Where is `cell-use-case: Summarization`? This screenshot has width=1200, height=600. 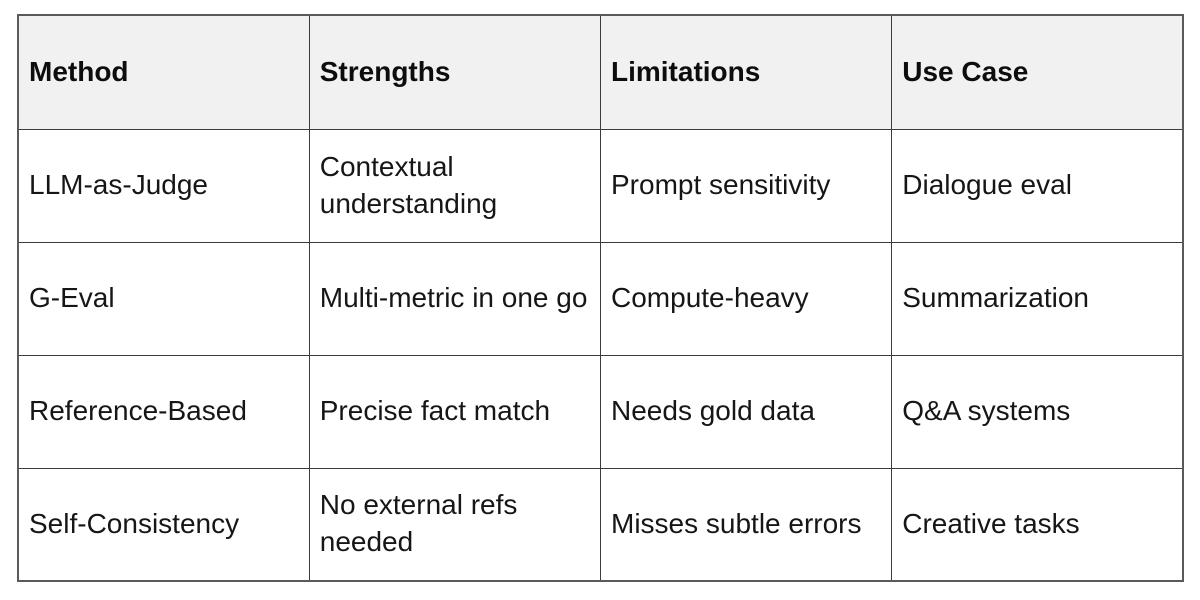 cell-use-case: Summarization is located at coordinates (1037, 298).